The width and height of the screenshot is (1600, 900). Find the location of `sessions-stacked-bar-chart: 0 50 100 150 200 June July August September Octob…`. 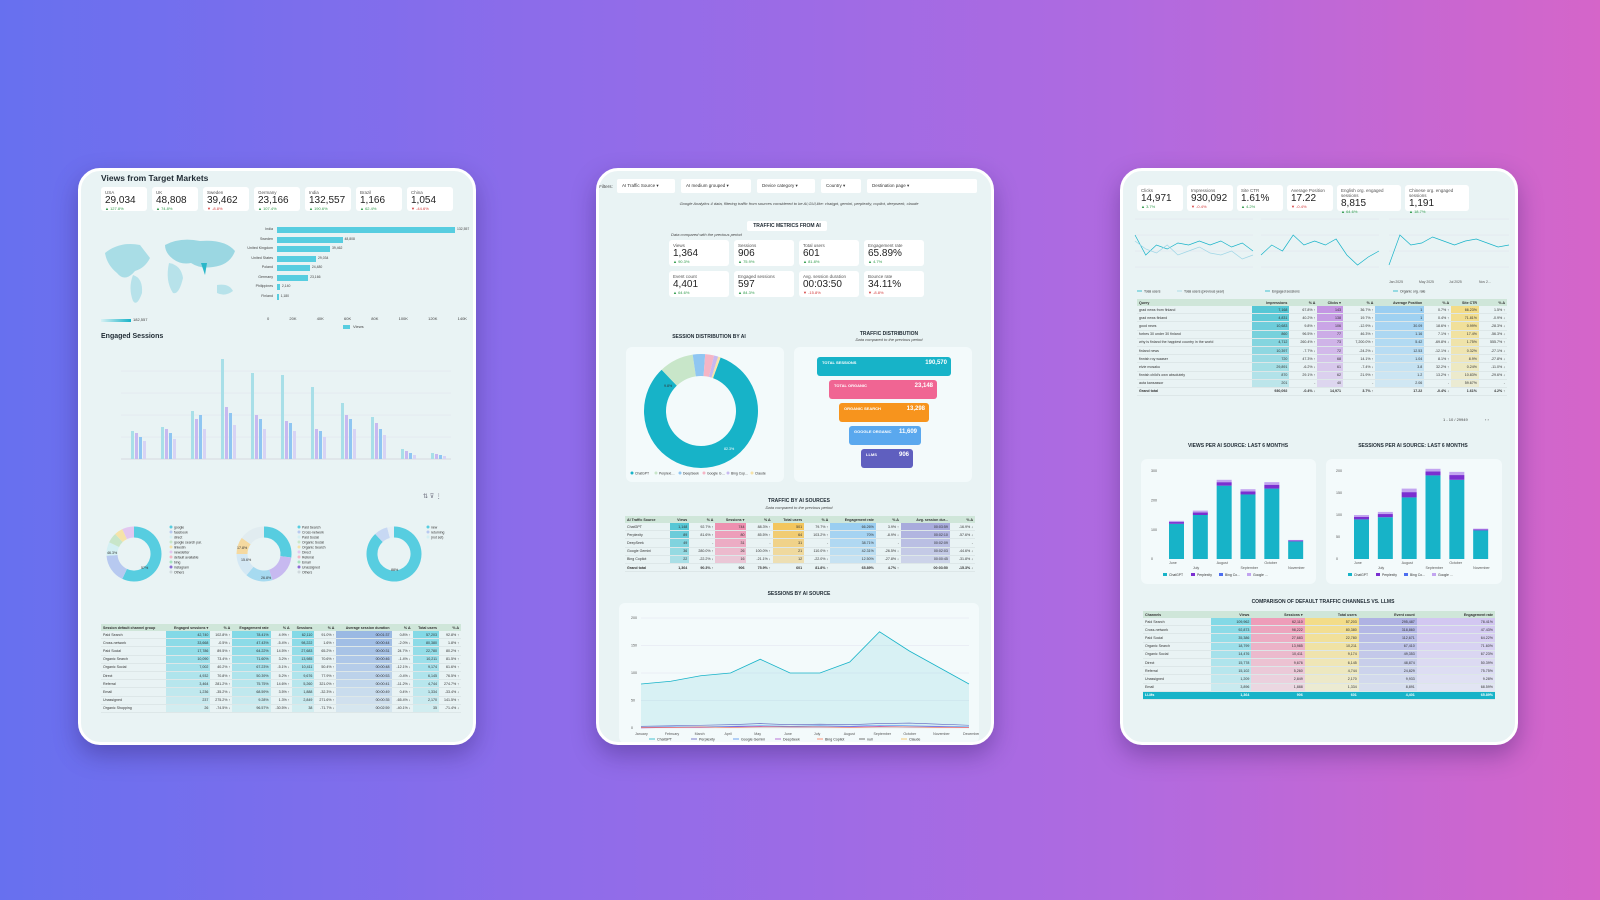

sessions-stacked-bar-chart: 0 50 100 150 200 June July August September Octob… is located at coordinates (1414, 521).